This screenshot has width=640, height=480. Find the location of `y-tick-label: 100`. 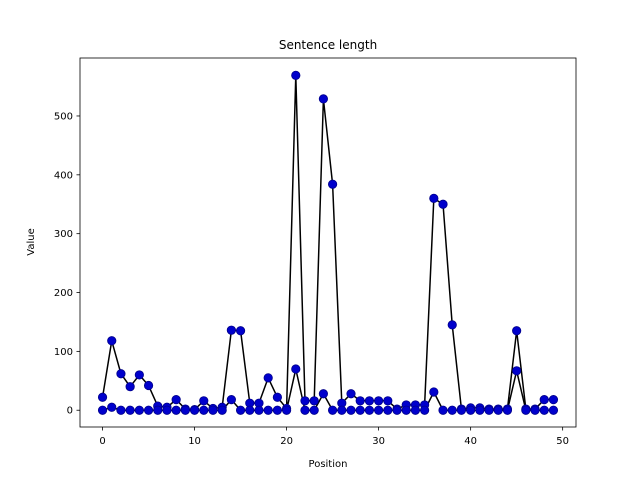

y-tick-label: 100 is located at coordinates (63, 352).